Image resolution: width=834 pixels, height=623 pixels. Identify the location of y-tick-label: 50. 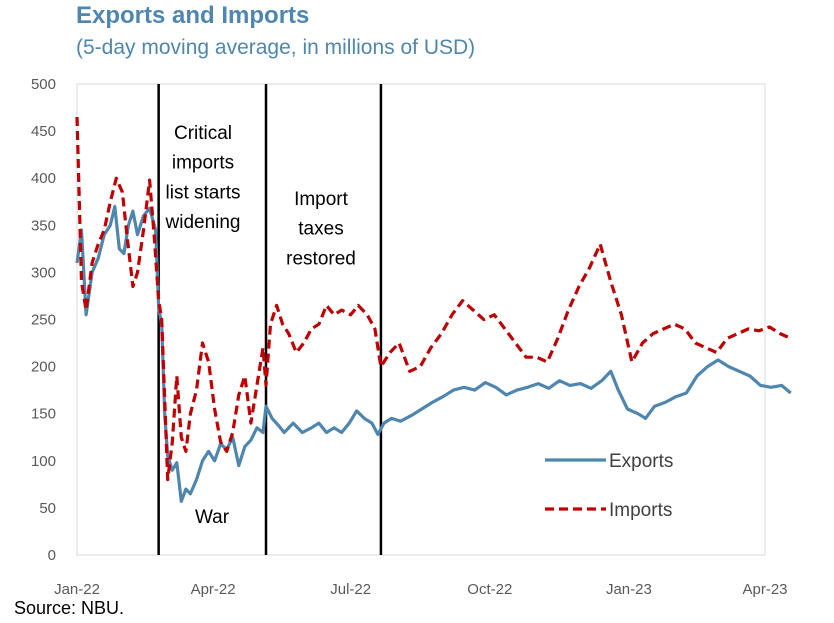
(47, 508).